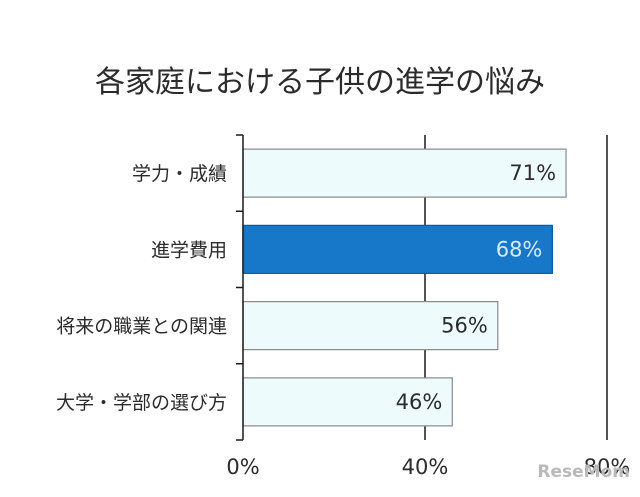  Describe the element at coordinates (189, 250) in the screenshot. I see `category-label: 進学費用` at that location.